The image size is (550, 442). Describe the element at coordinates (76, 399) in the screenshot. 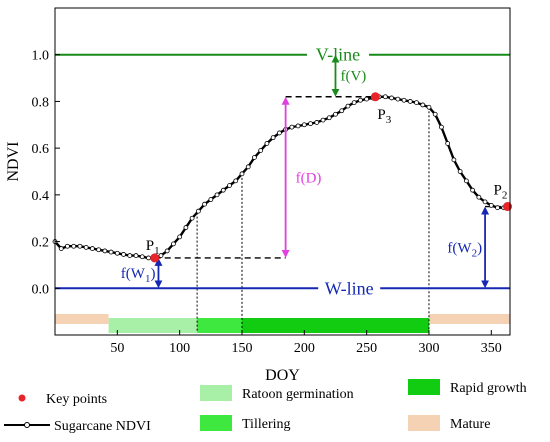

I see `legend-label-0: Key points` at that location.